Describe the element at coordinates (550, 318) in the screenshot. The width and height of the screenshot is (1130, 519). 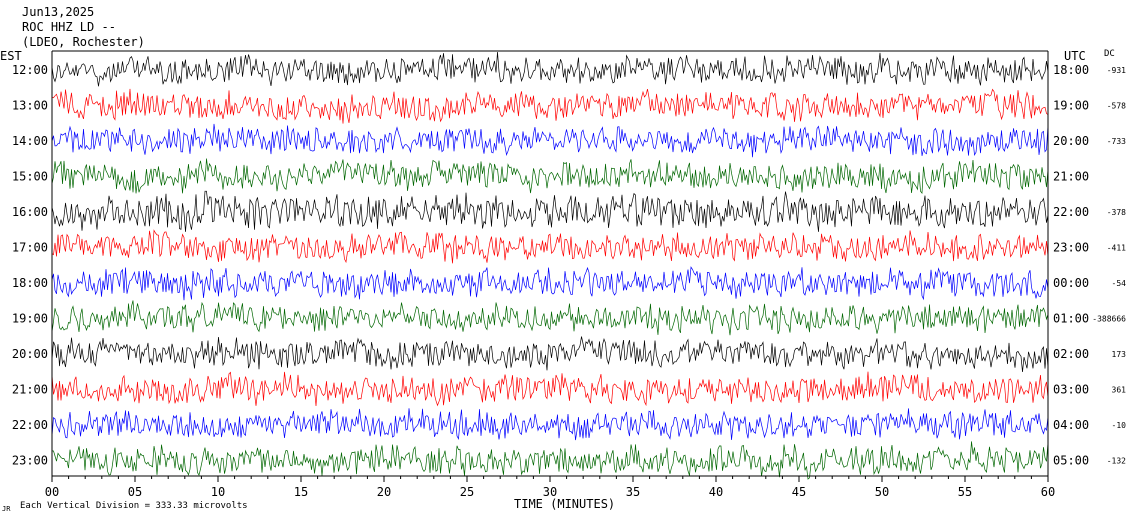
I see `trace-1900` at that location.